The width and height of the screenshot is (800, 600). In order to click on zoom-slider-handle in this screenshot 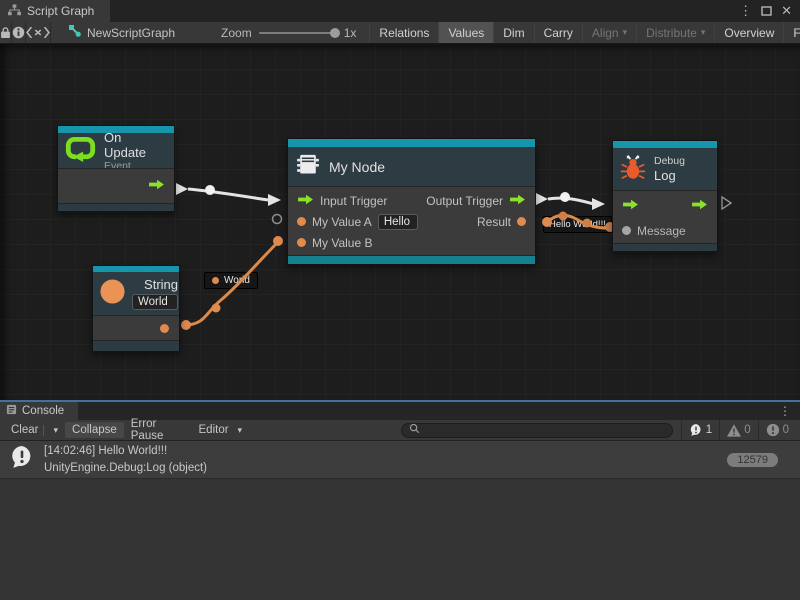, I will do `click(334, 32)`.